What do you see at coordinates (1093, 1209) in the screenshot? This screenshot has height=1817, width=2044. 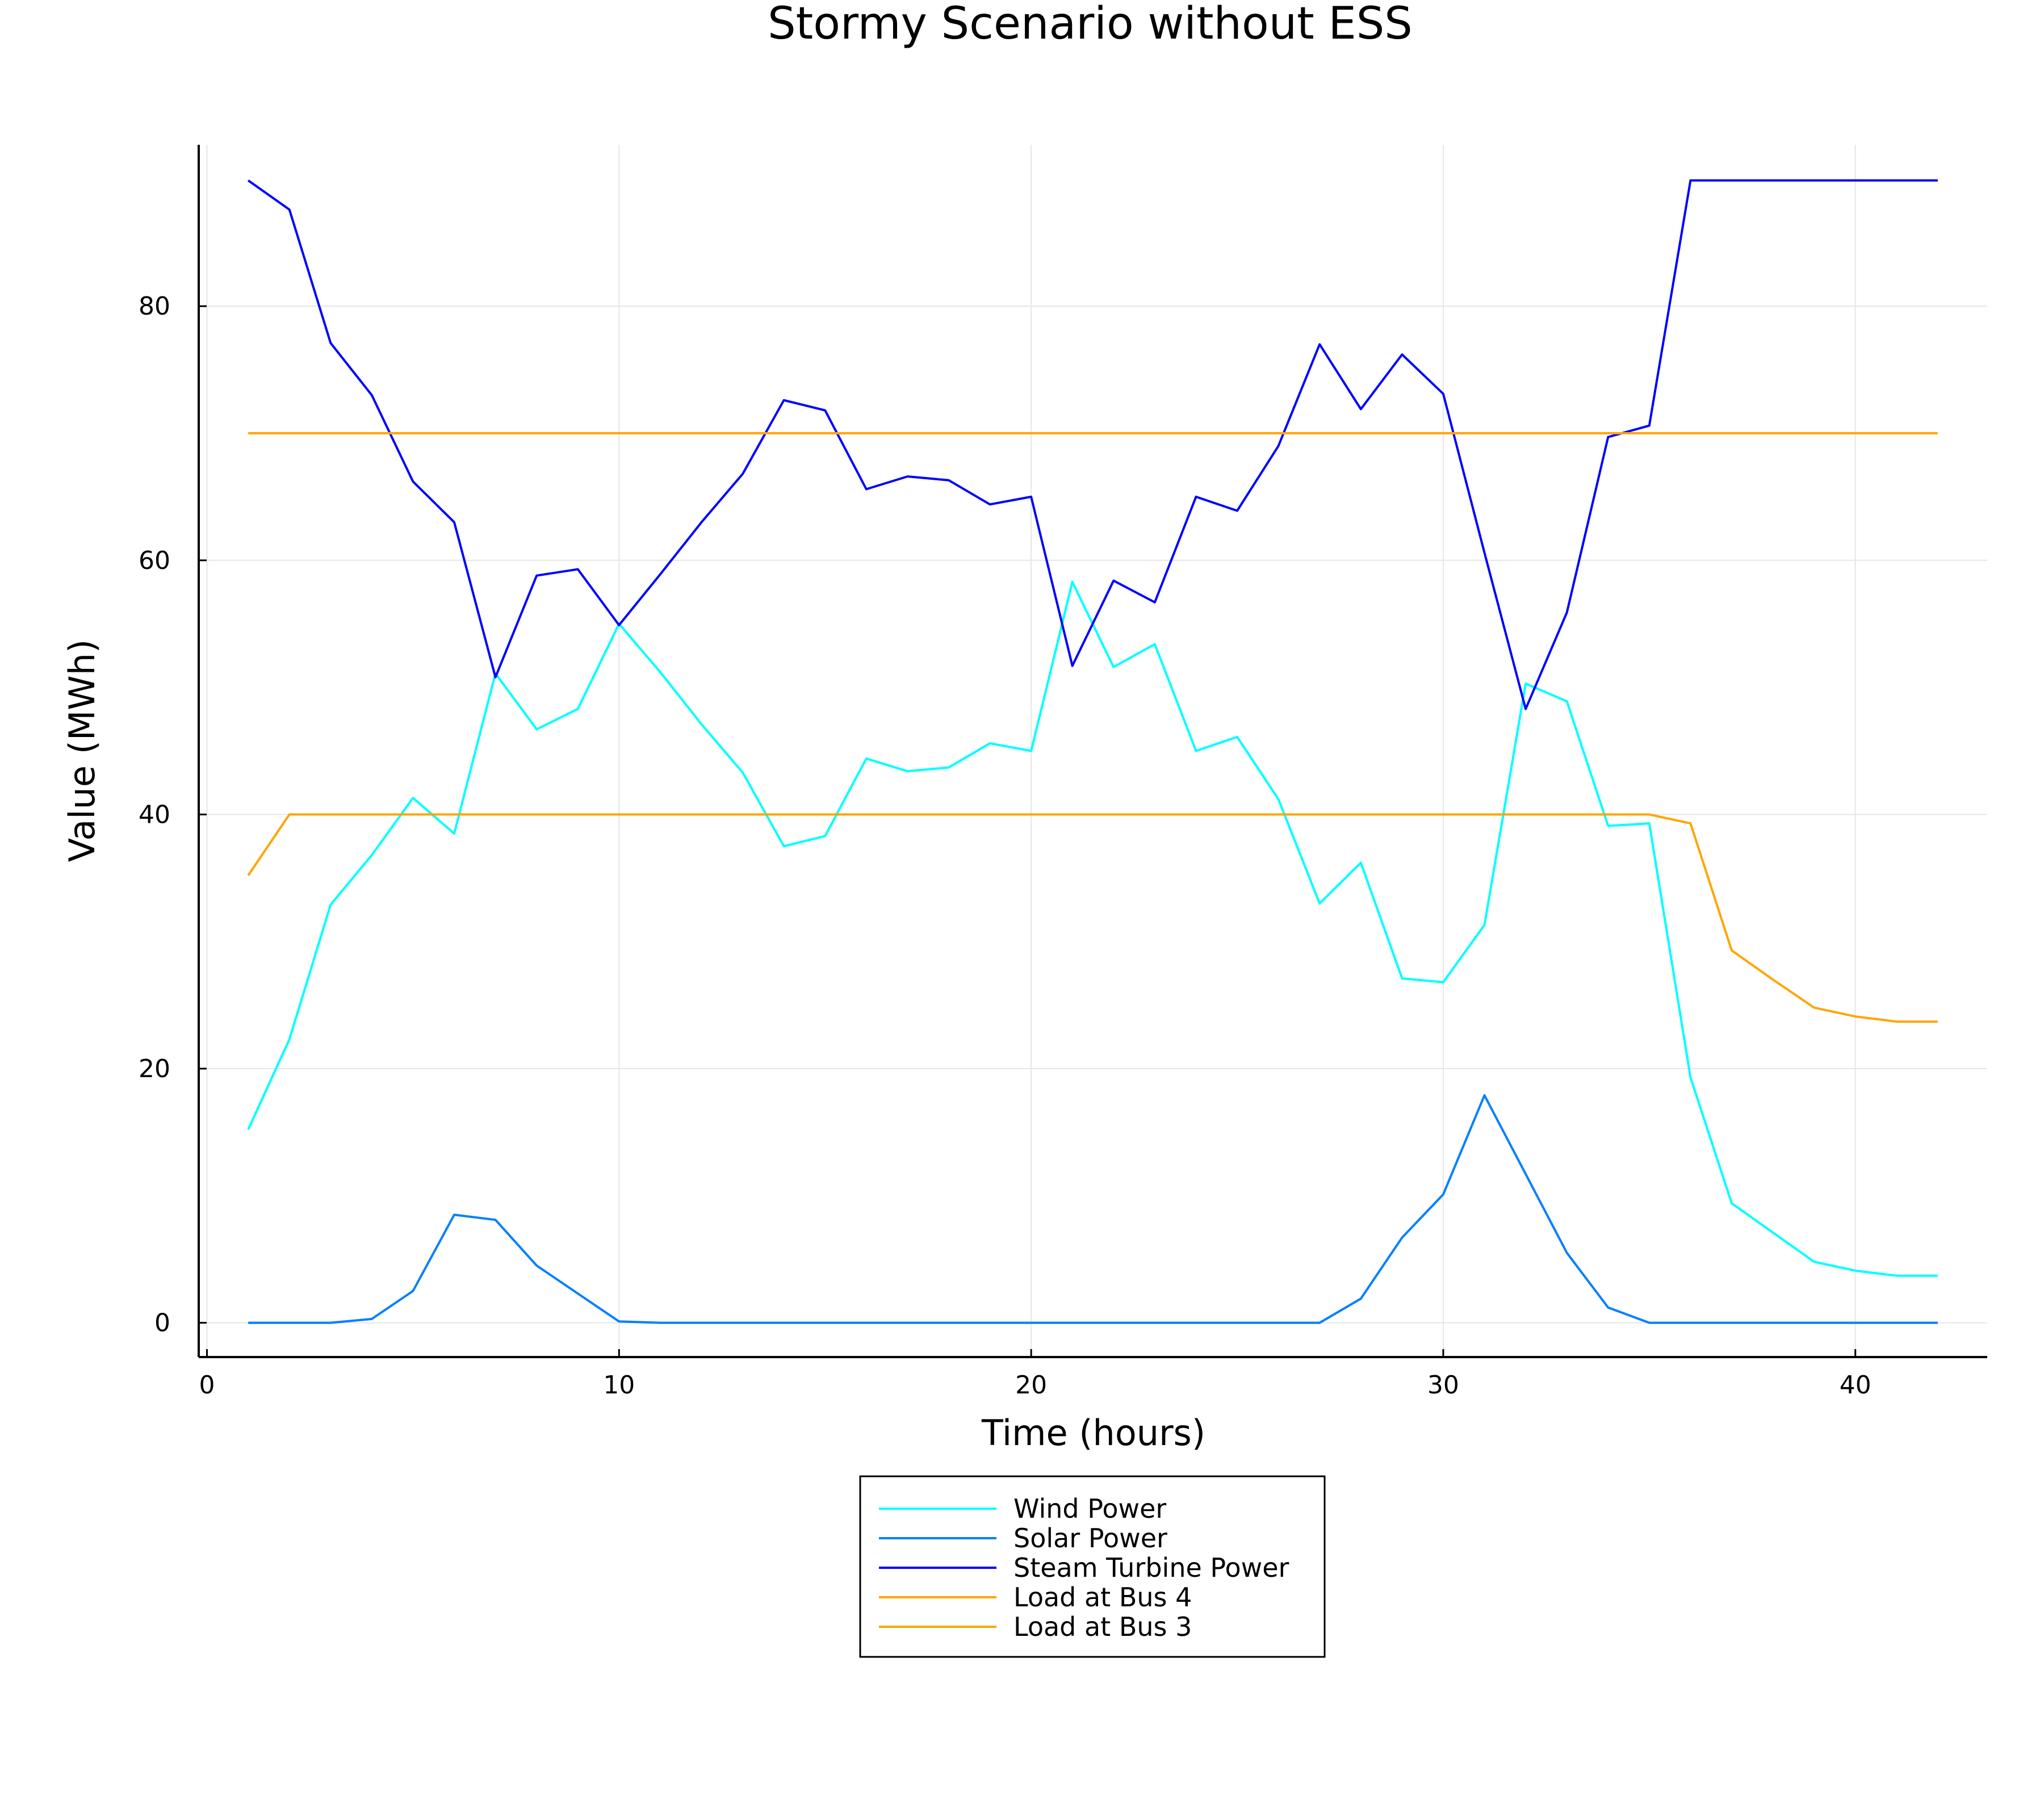 I see `series-line-solar-power` at bounding box center [1093, 1209].